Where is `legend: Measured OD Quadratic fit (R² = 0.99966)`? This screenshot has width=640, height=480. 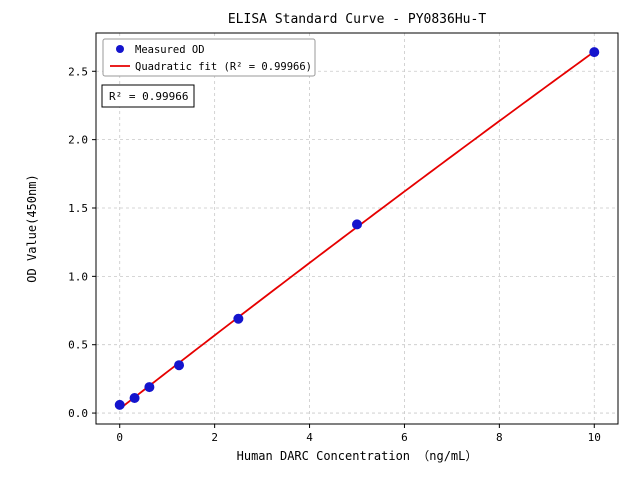
legend: Measured OD Quadratic fit (R² = 0.99966) is located at coordinates (209, 57).